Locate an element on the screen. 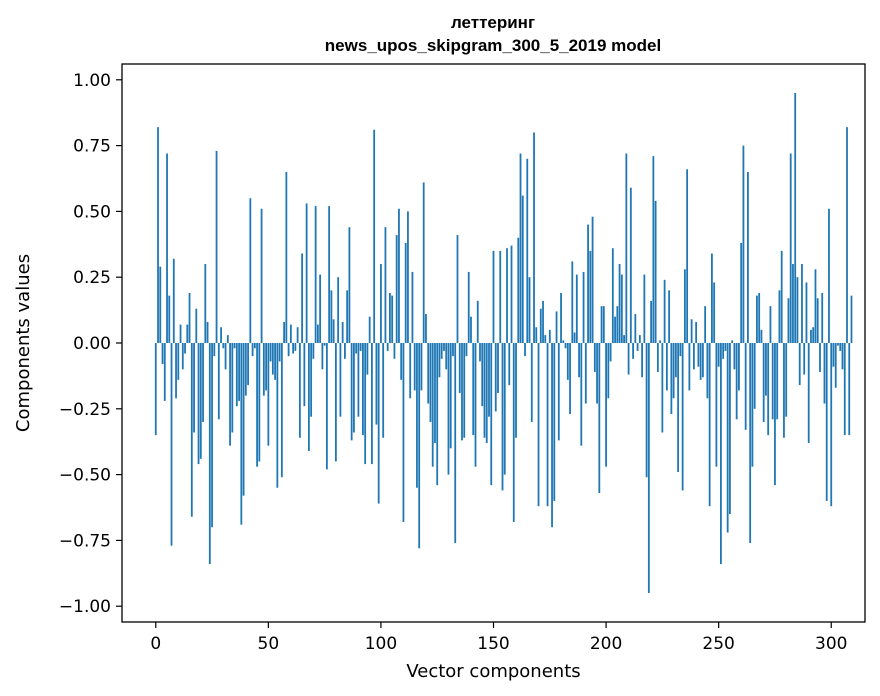 The width and height of the screenshot is (880, 696). y-tick-label: −0.75 is located at coordinates (85, 541).